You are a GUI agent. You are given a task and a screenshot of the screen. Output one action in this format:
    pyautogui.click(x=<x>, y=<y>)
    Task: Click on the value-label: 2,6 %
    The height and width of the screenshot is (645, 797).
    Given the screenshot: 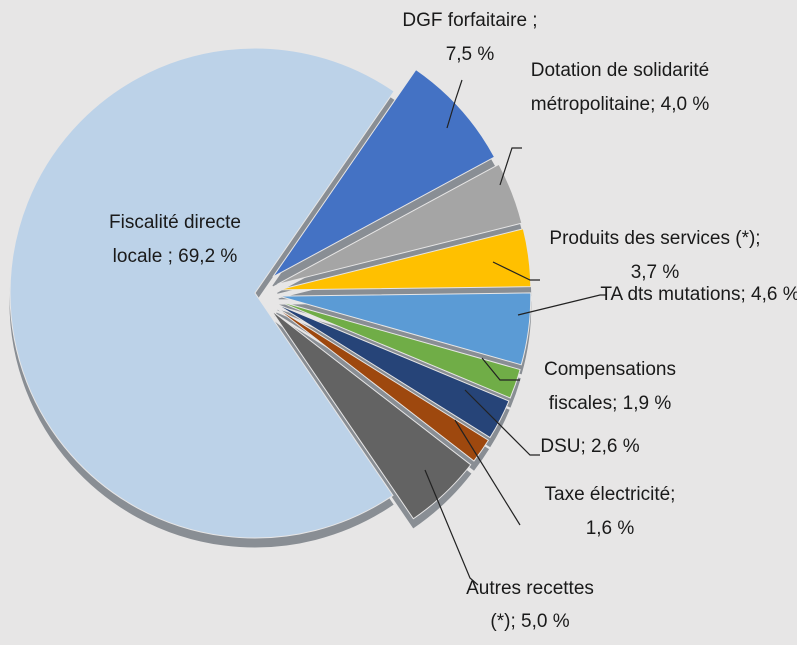 What is the action you would take?
    pyautogui.click(x=615, y=446)
    